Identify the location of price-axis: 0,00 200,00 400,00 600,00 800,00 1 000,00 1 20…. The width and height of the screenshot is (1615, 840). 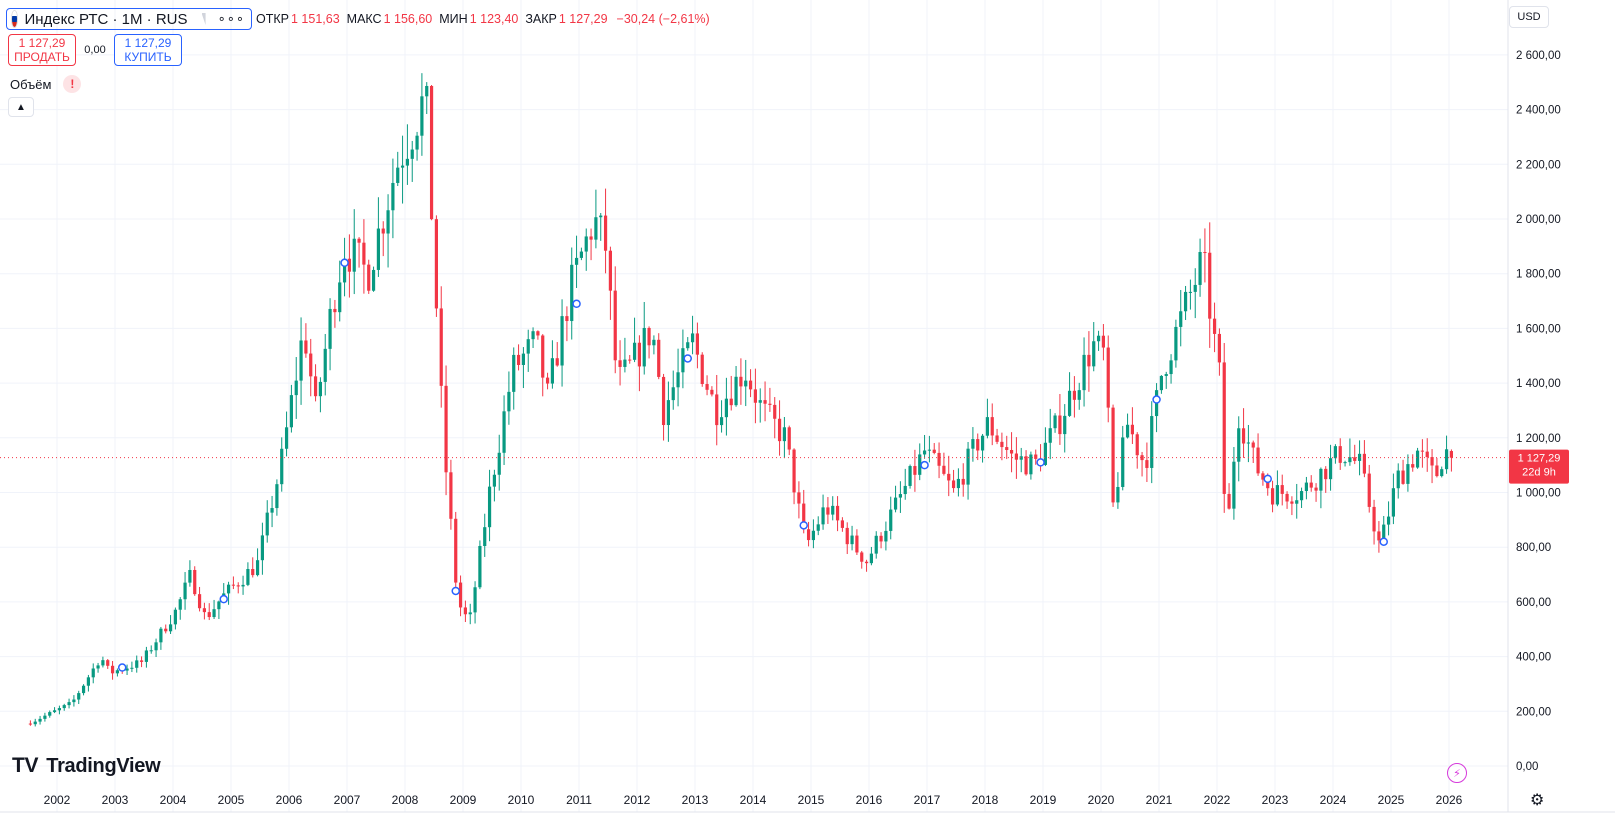
(1538, 411).